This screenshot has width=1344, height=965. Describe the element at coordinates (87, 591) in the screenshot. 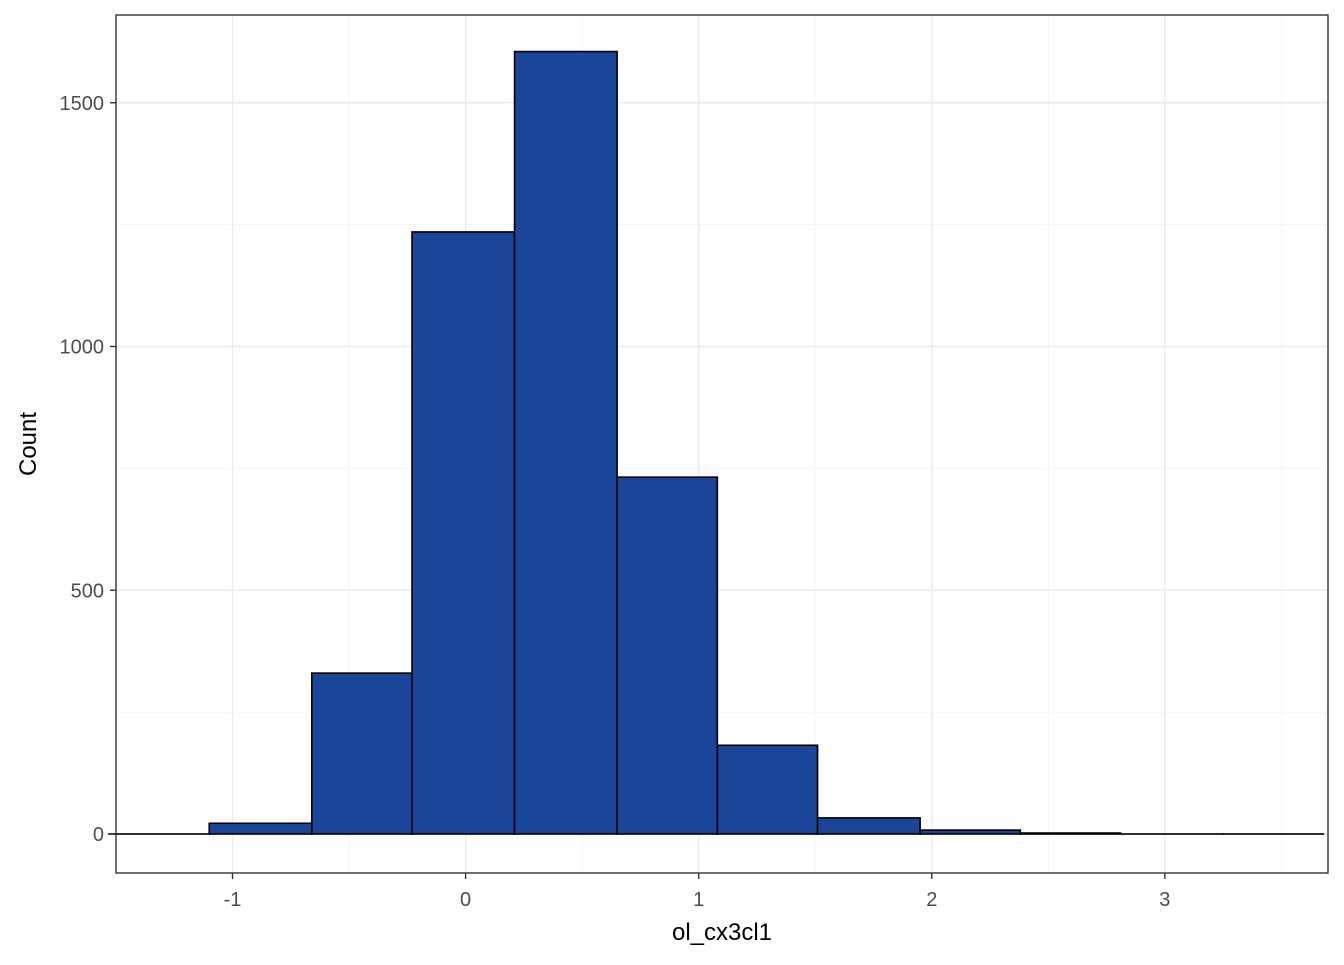

I see `y-tick-label: 500` at that location.